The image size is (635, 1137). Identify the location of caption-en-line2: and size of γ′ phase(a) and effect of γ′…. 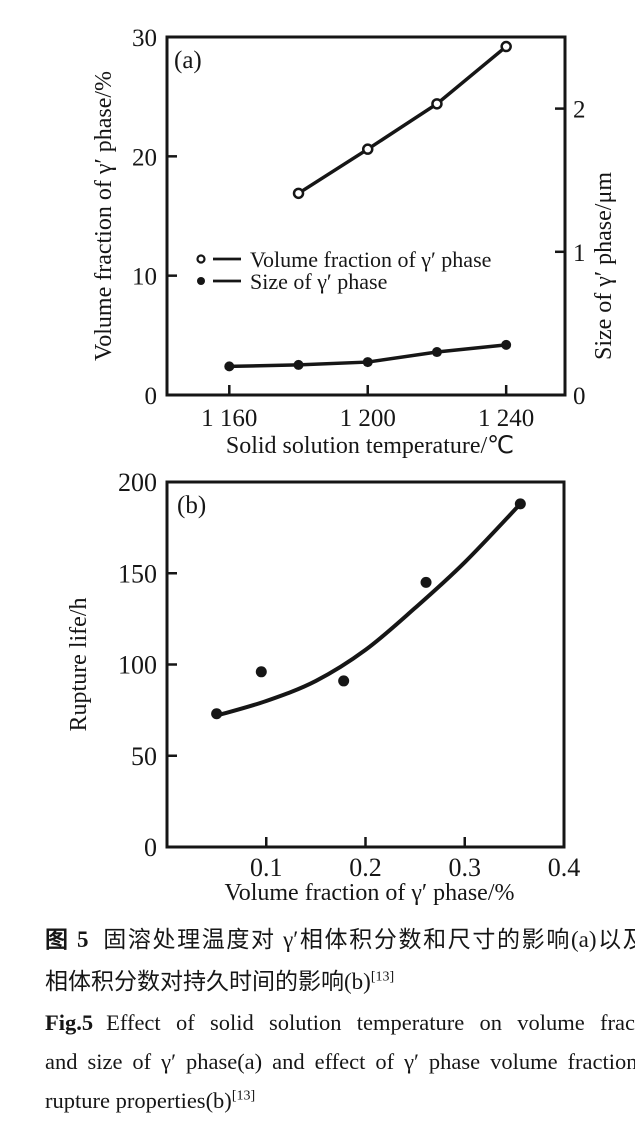
(340, 1061).